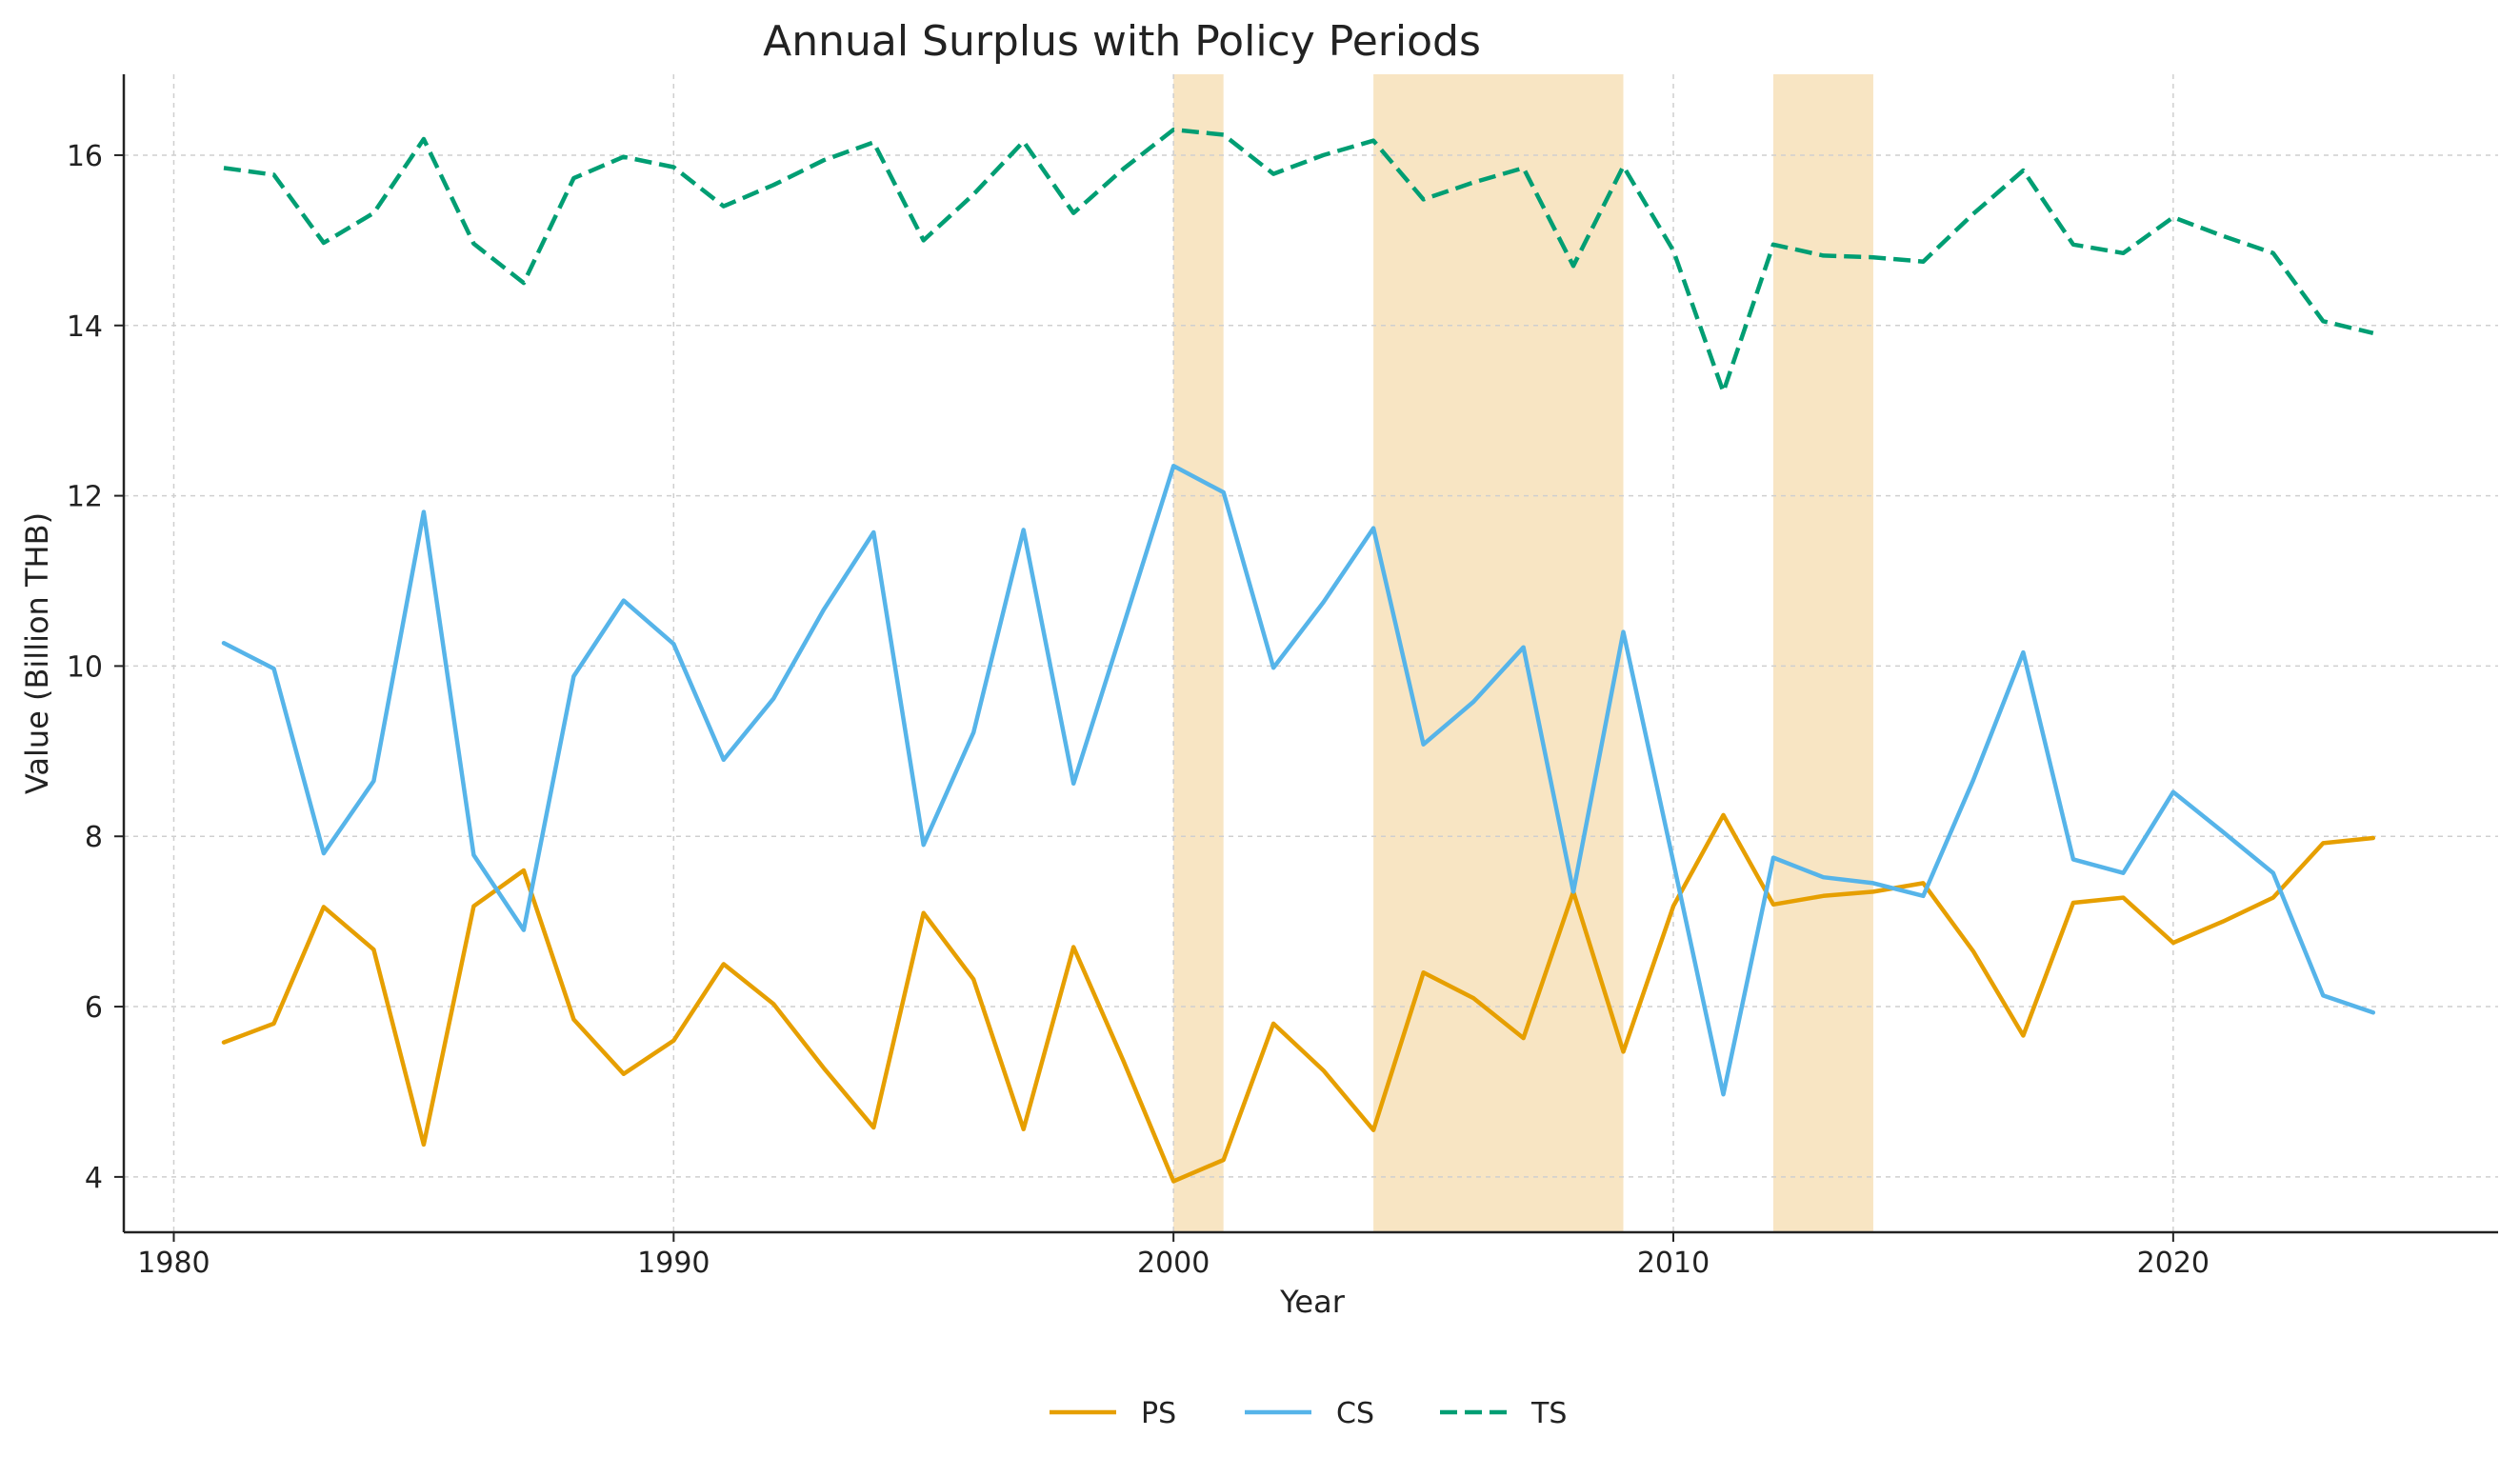 Image resolution: width=2520 pixels, height=1457 pixels. What do you see at coordinates (85, 667) in the screenshot?
I see `y-tick-label: 10` at bounding box center [85, 667].